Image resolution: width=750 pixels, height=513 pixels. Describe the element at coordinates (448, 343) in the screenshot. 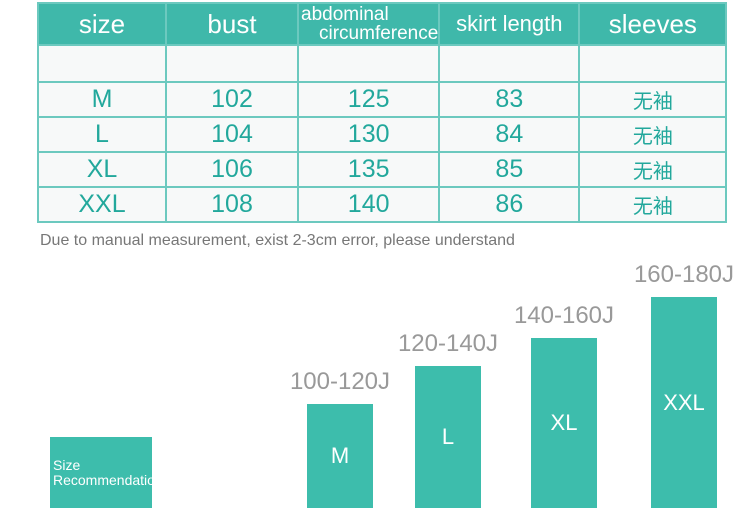

I see `weight-range: 120-140J` at that location.